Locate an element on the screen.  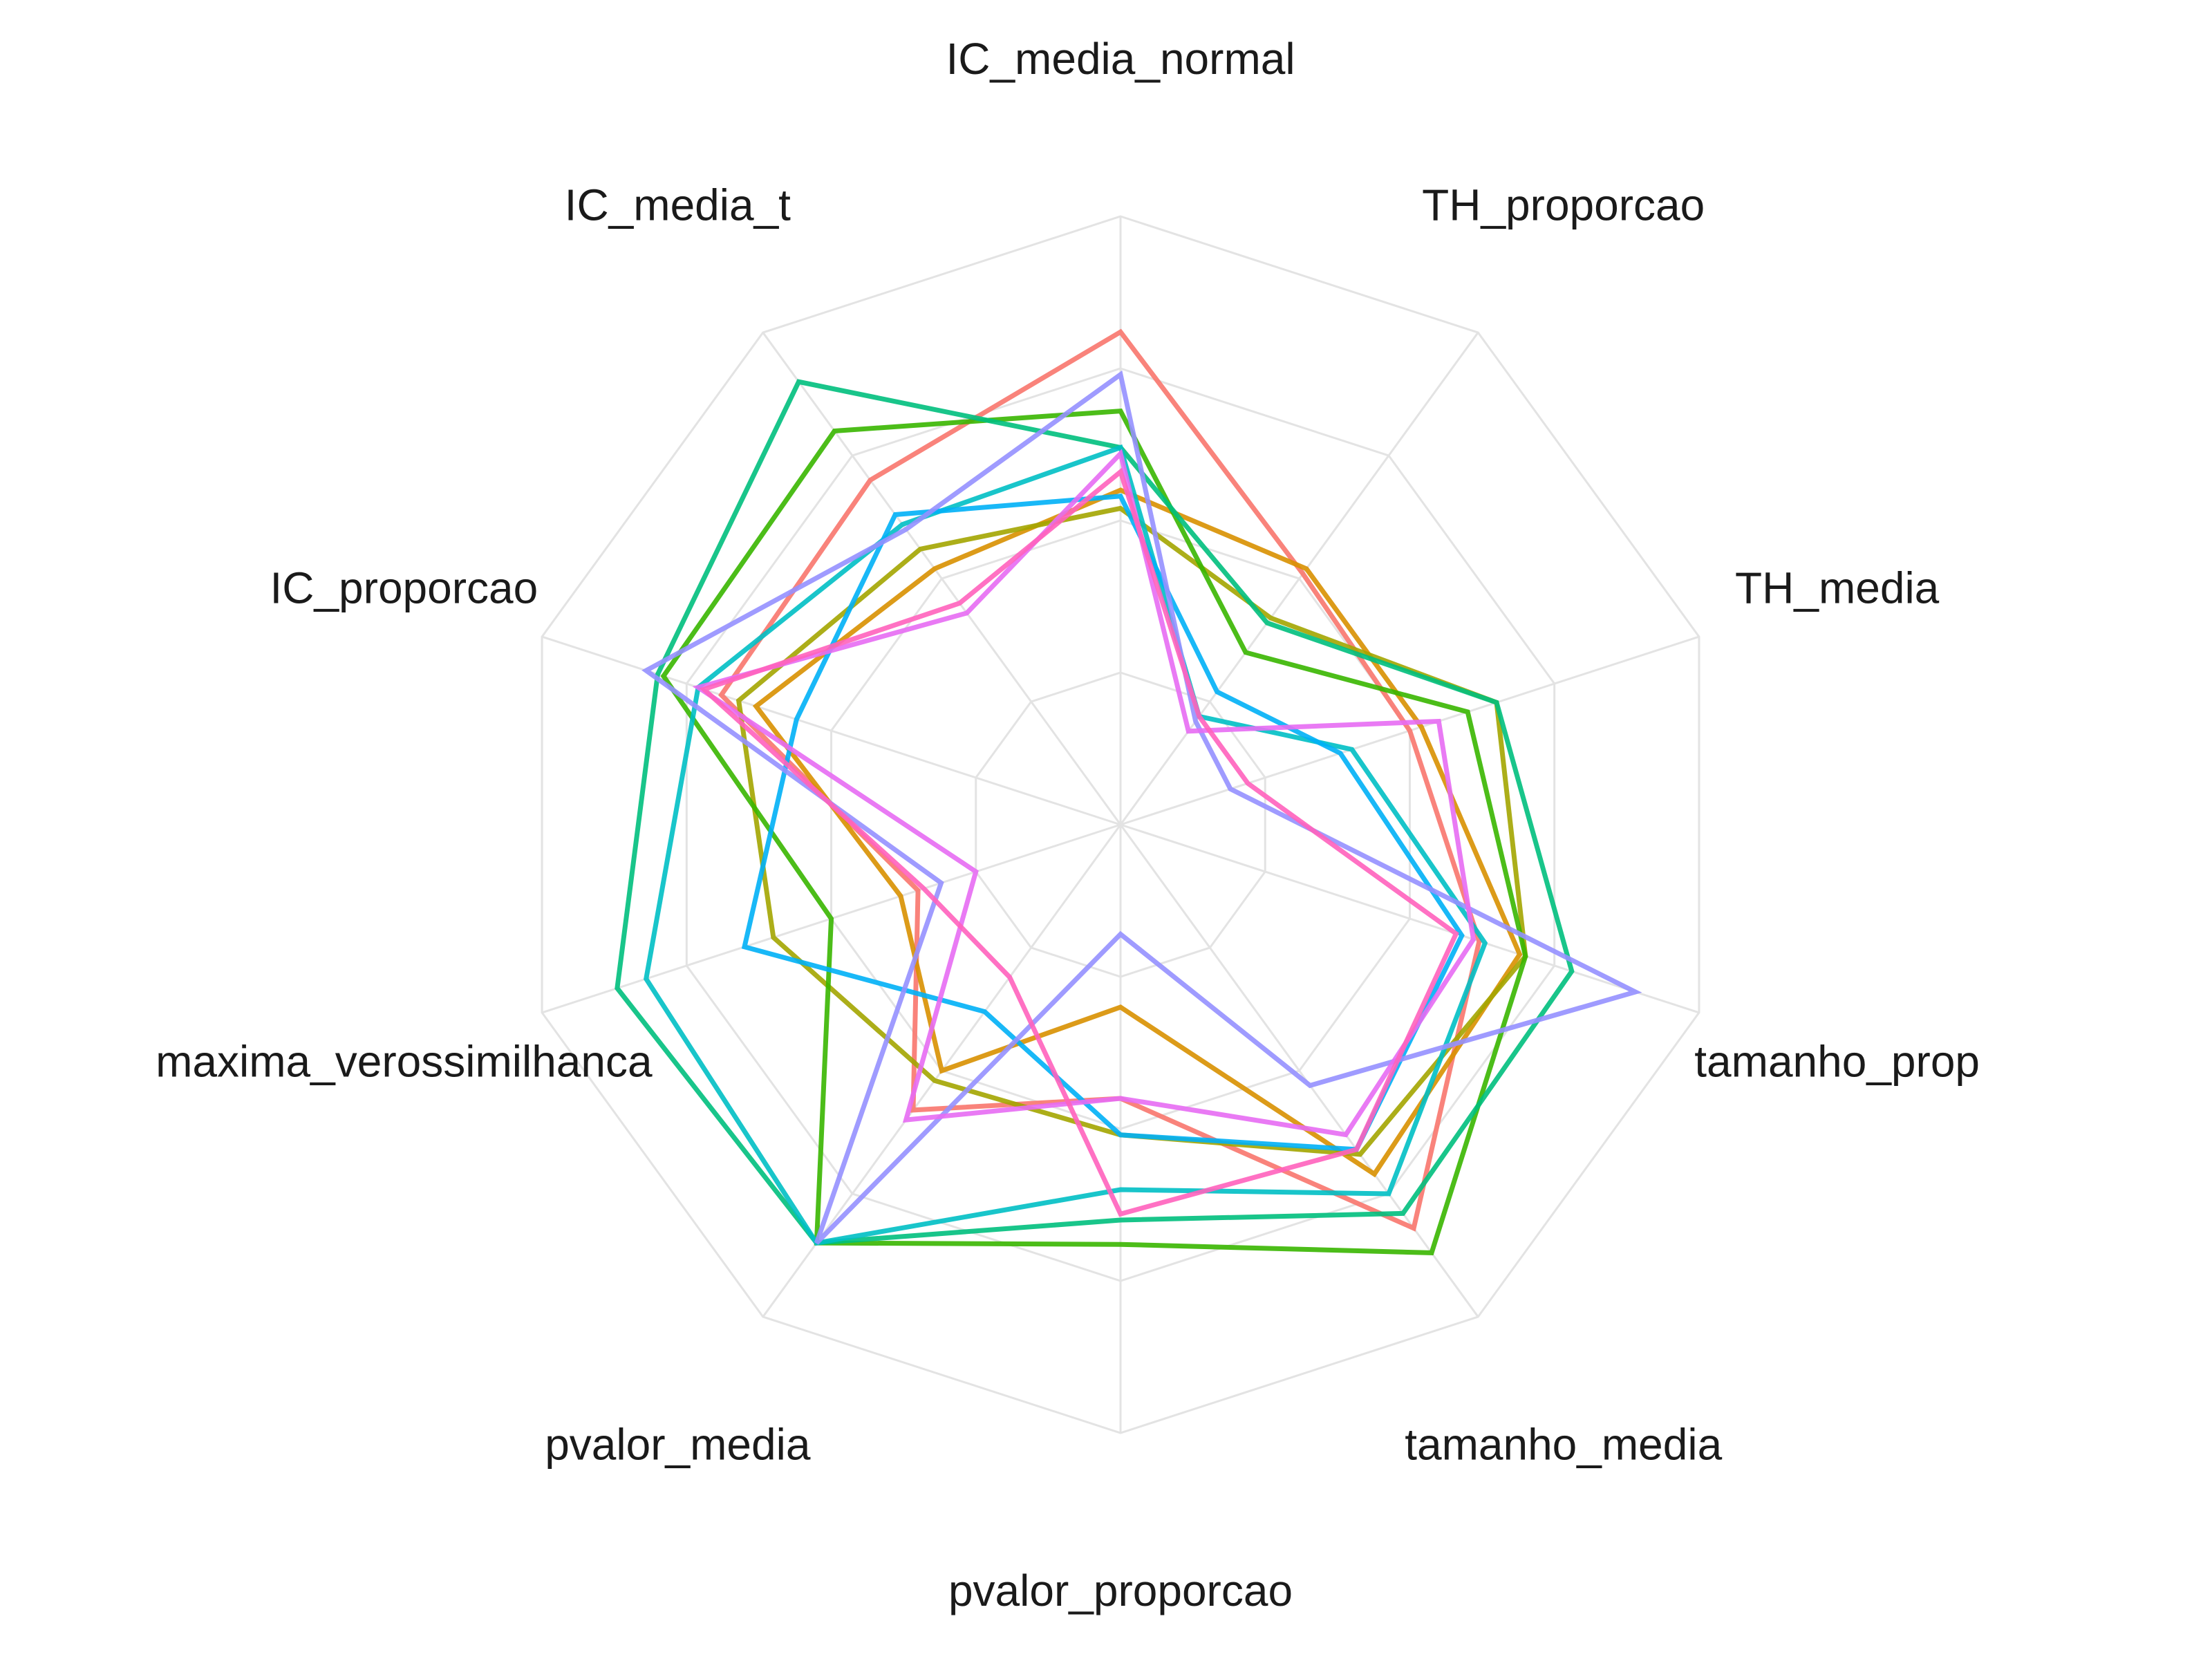
axis-label-th-media: TH_media is located at coordinates (1837, 588).